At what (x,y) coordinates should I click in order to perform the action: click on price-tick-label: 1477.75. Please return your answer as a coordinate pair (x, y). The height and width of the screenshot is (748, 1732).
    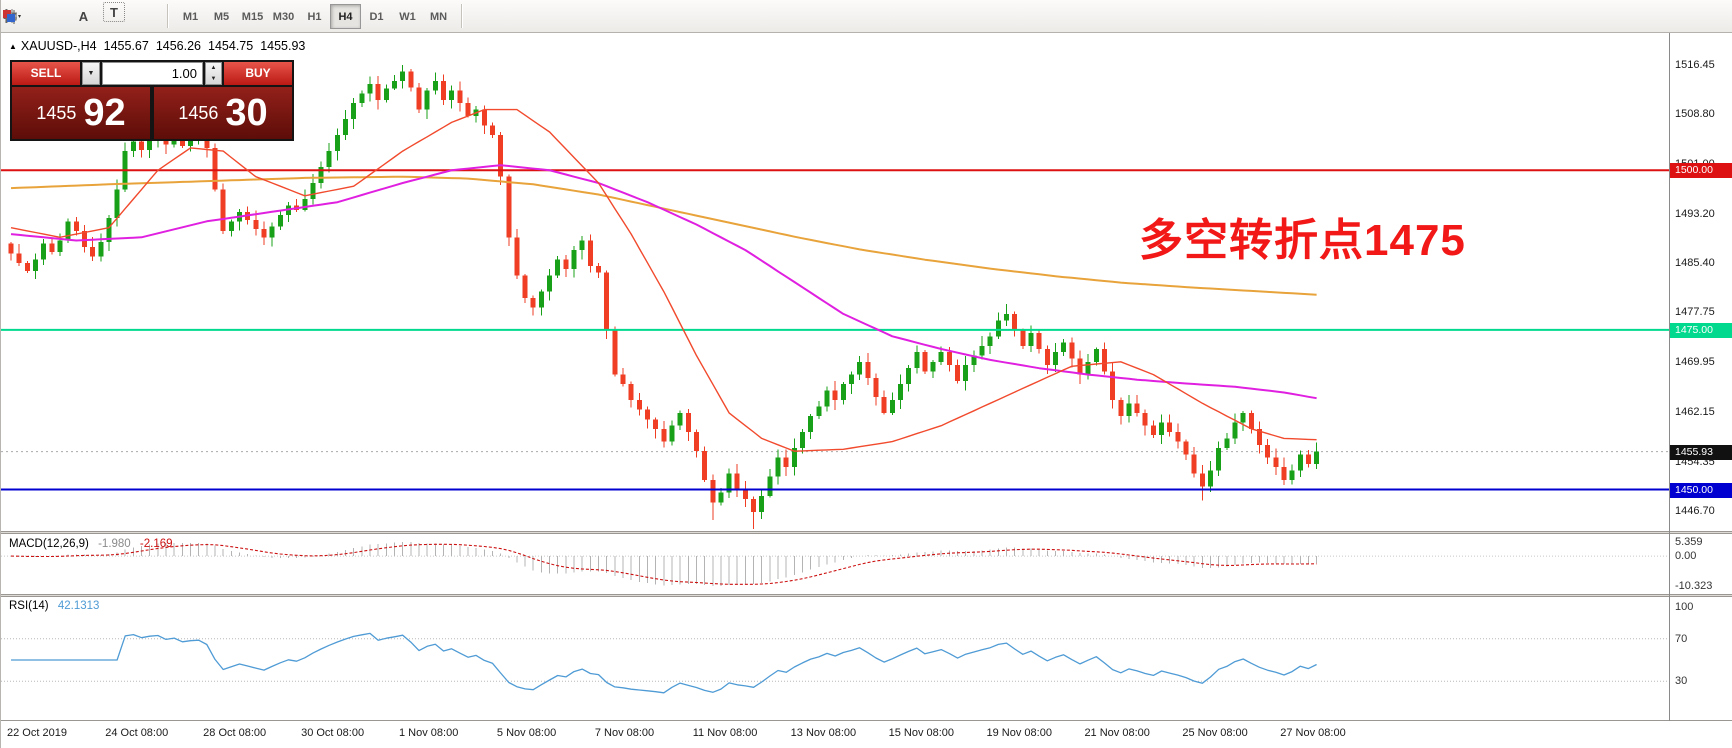
    Looking at the image, I should click on (1695, 312).